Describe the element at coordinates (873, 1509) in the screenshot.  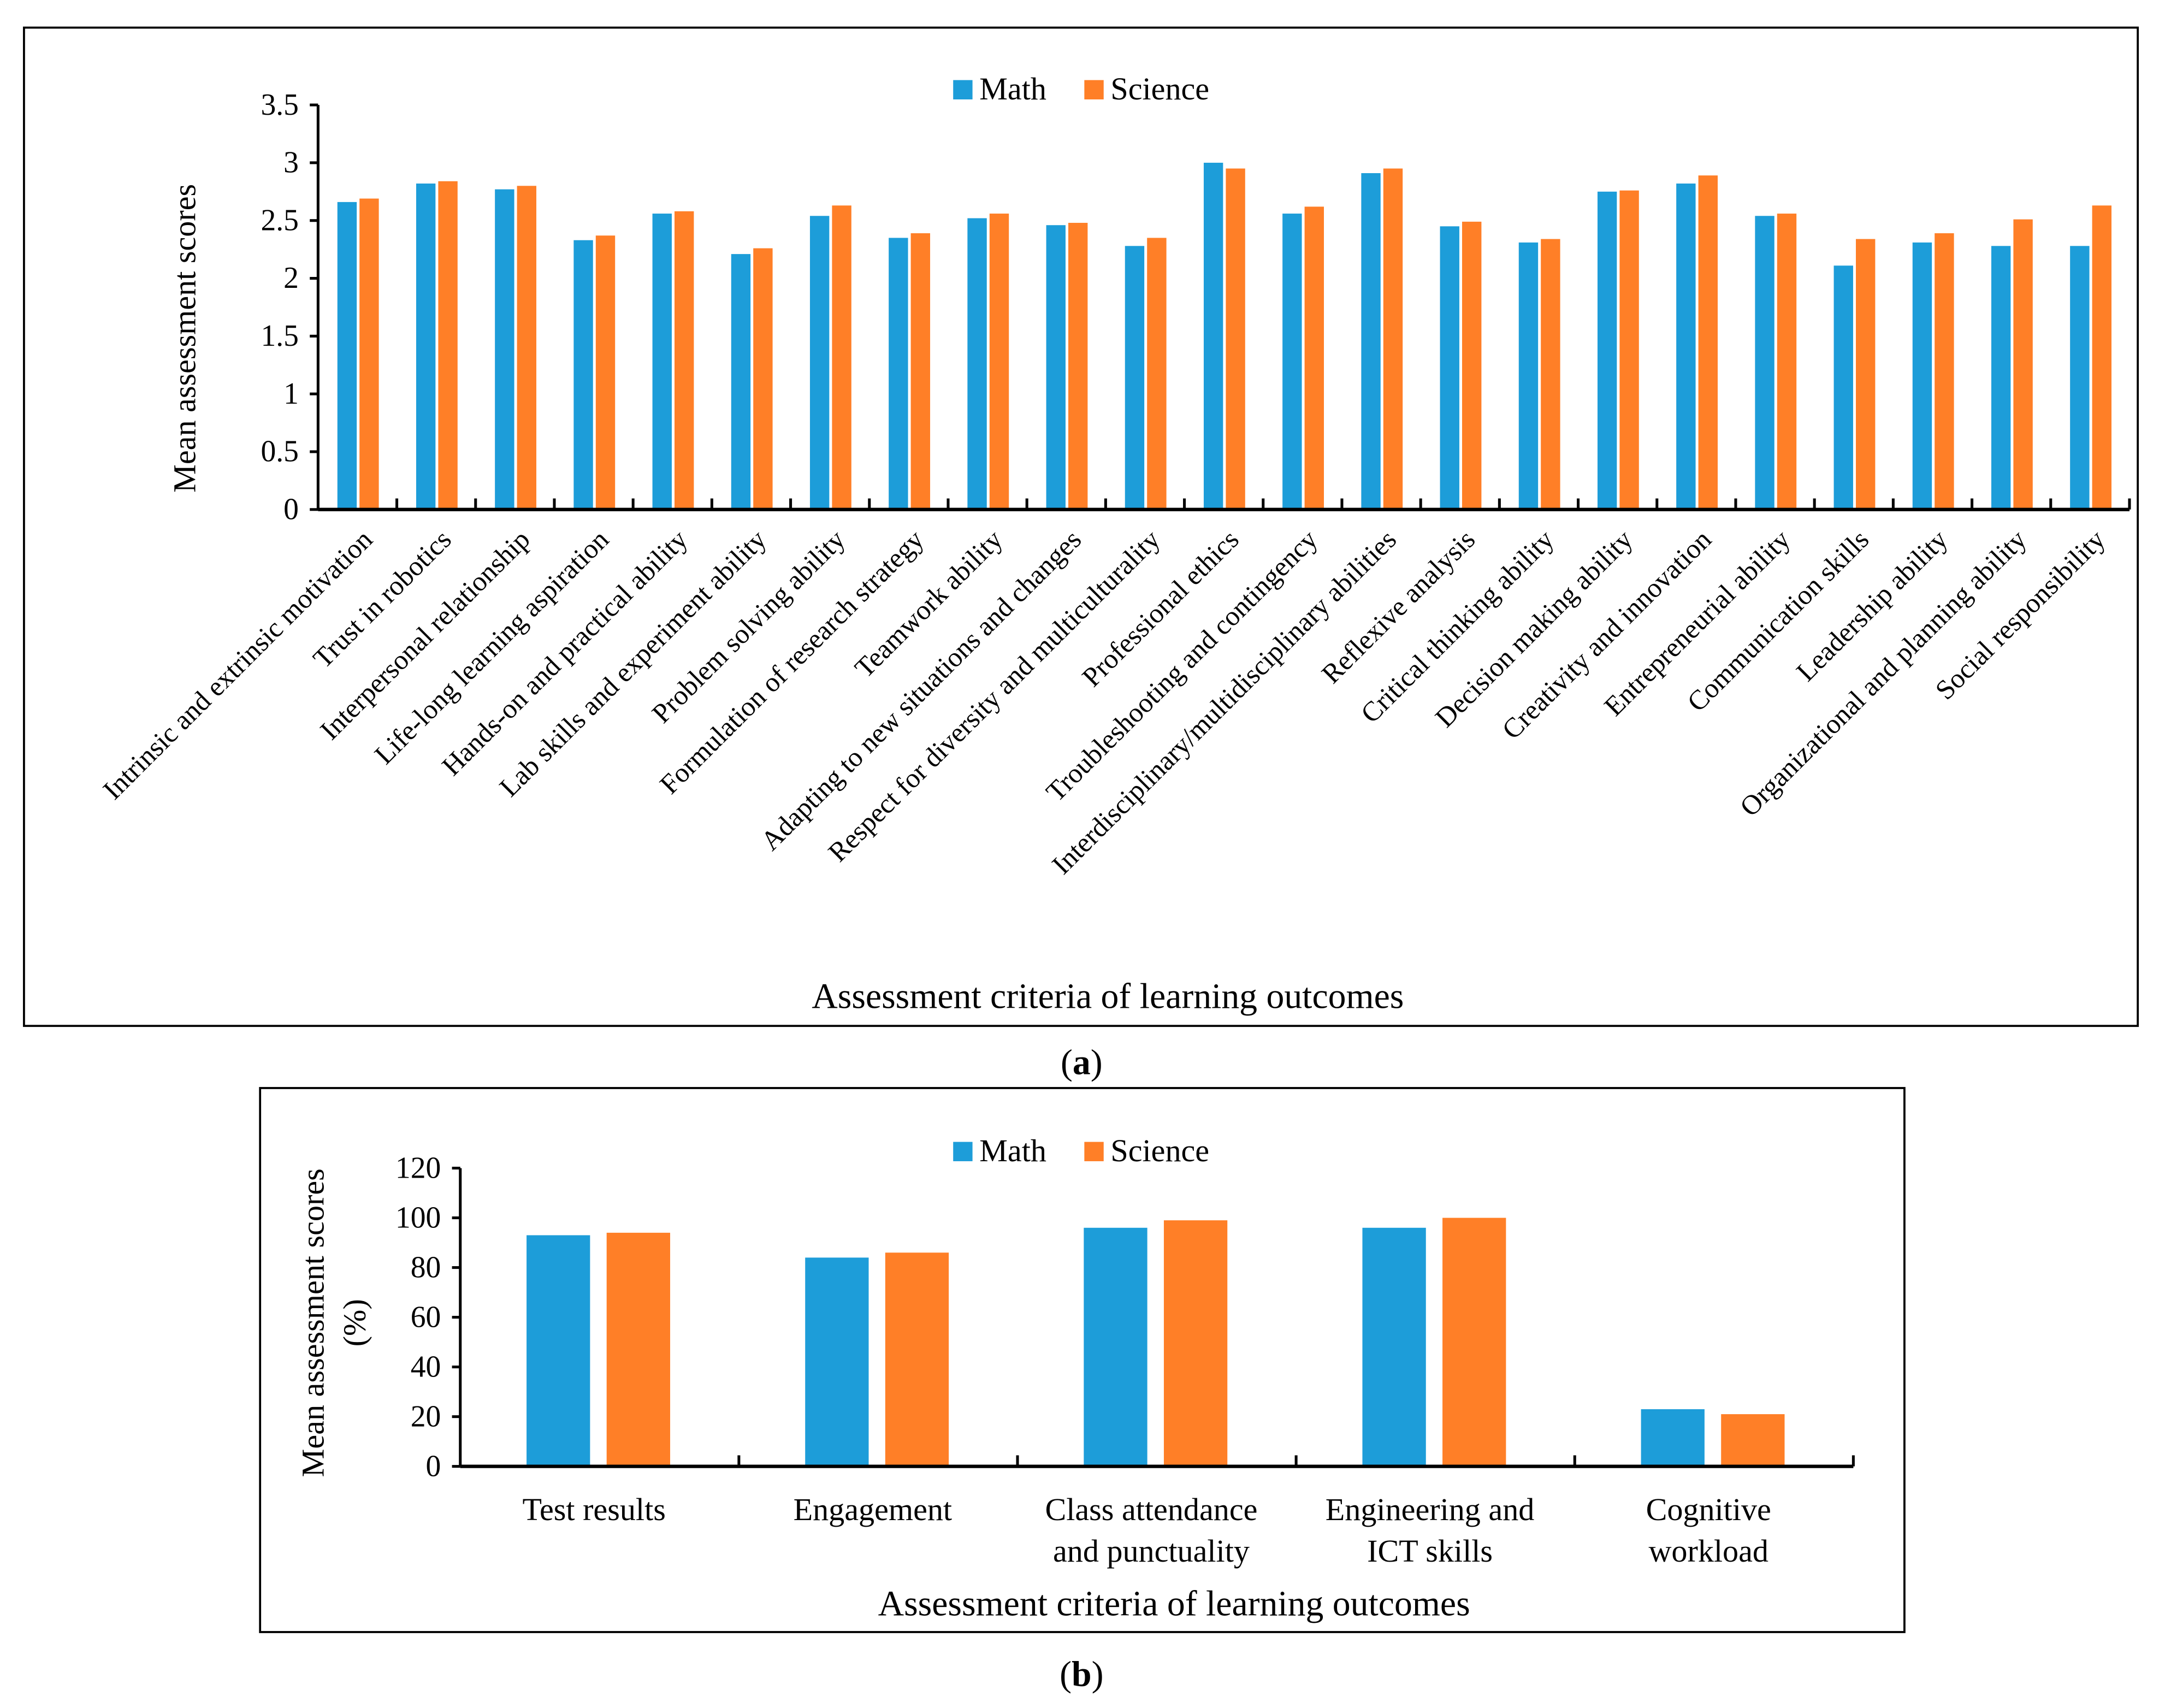
I see `x-tick-label: Engagement` at that location.